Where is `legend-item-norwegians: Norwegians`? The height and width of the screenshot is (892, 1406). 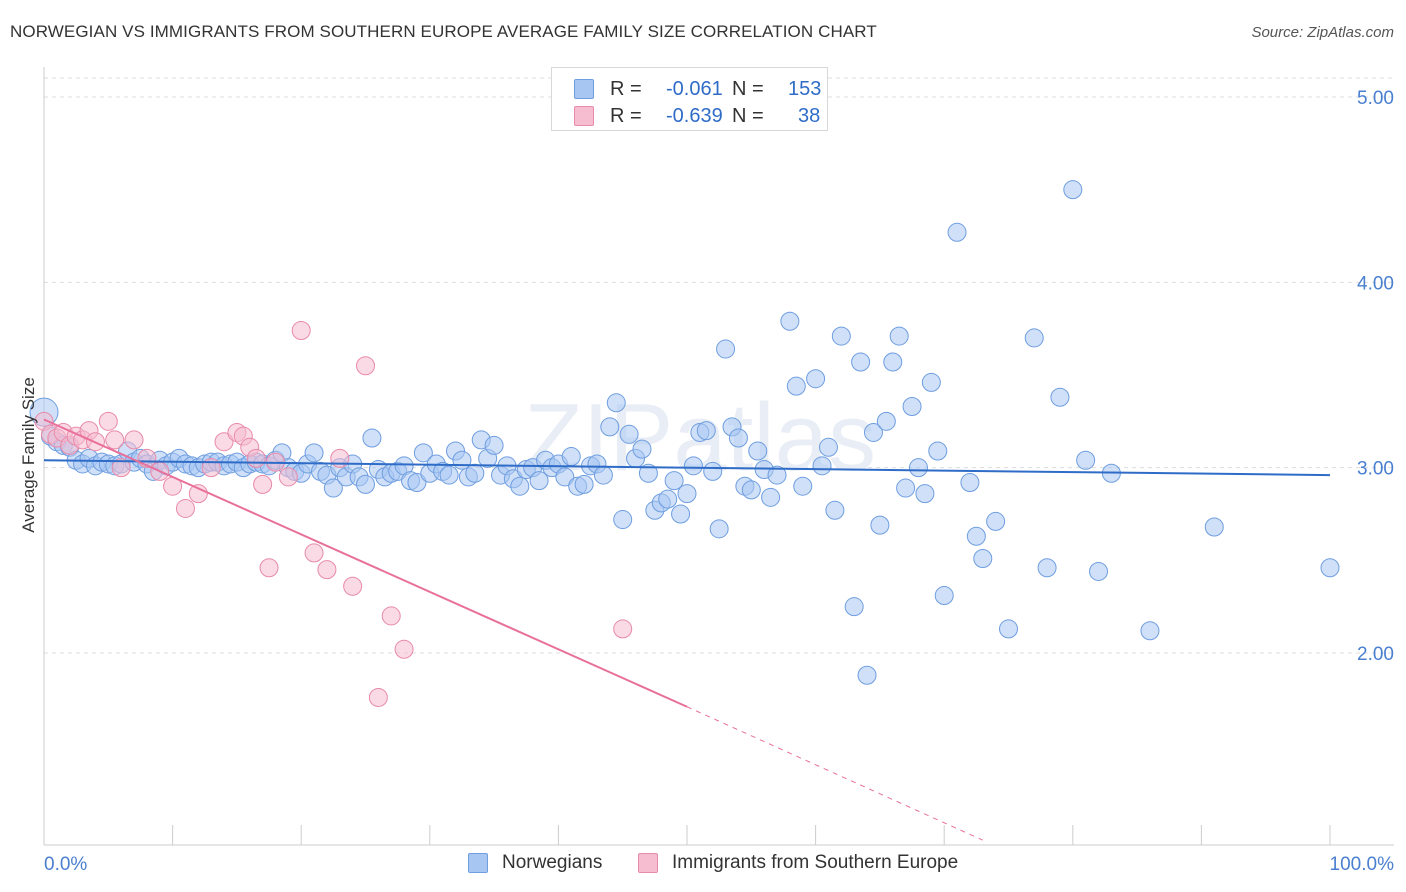 legend-item-norwegians: Norwegians is located at coordinates (543, 865).